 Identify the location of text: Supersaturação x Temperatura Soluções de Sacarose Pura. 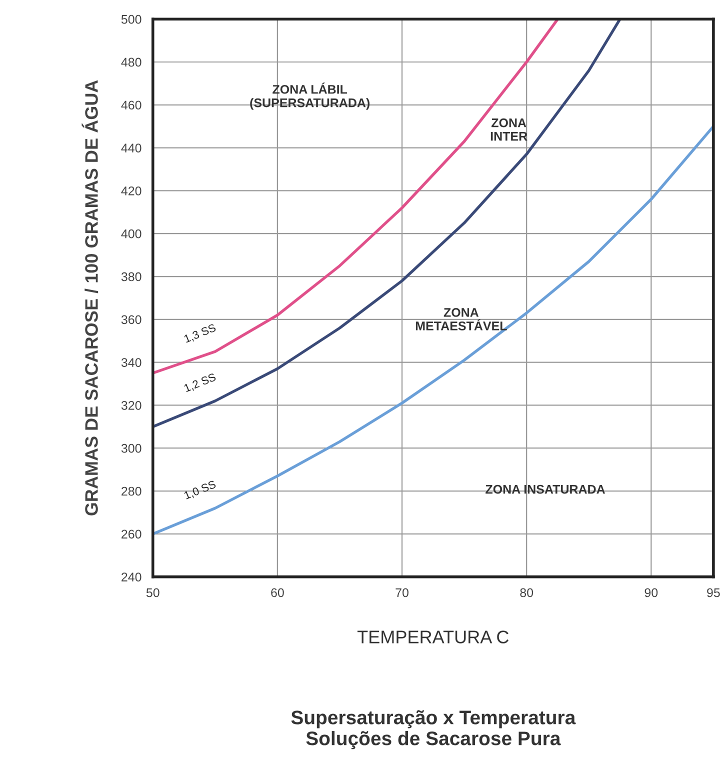
(433, 730).